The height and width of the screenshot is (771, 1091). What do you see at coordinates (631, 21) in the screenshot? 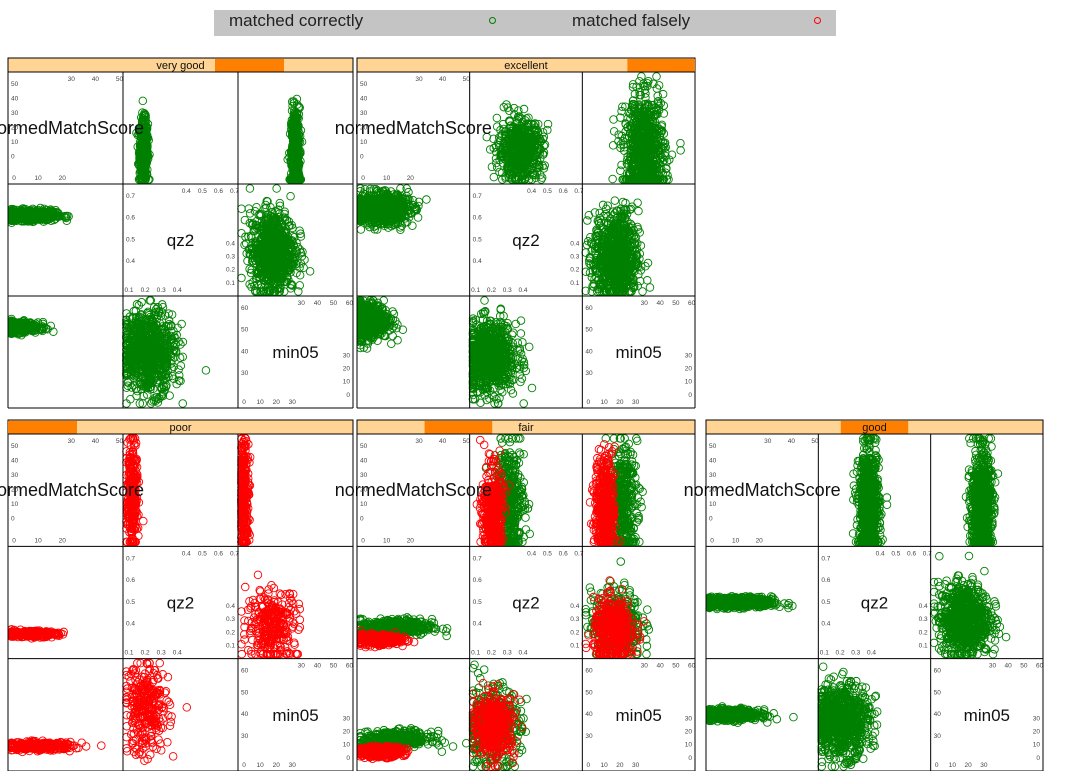
I see `legend-label-false: matched falsely` at bounding box center [631, 21].